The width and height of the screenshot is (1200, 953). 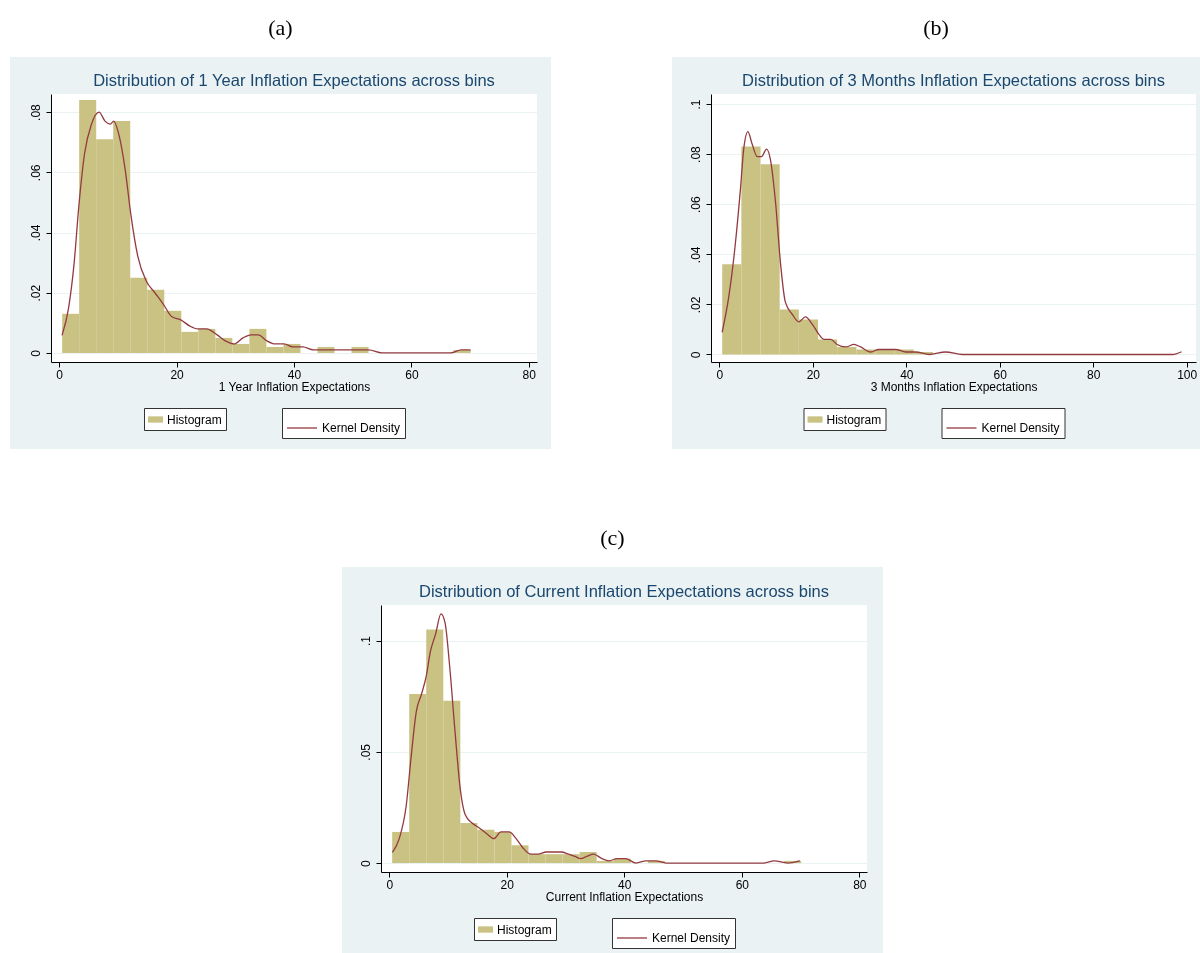 What do you see at coordinates (953, 79) in the screenshot?
I see `chart-title: Distribution of 3 Months Inflation Expectations across bins` at bounding box center [953, 79].